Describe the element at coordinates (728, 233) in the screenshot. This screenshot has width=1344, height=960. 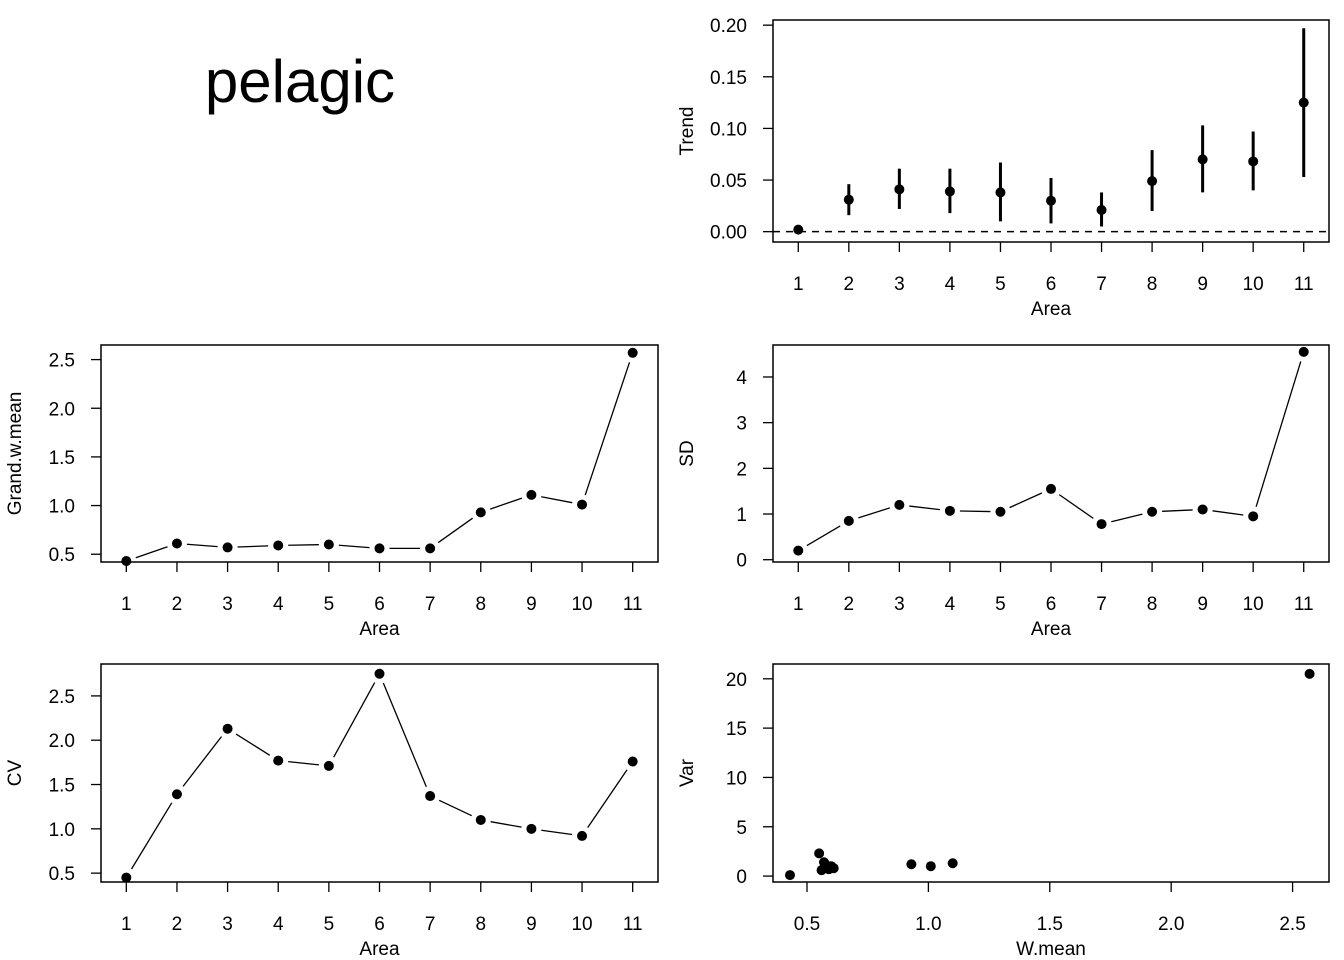
I see `y-tick-label: 0.00` at that location.